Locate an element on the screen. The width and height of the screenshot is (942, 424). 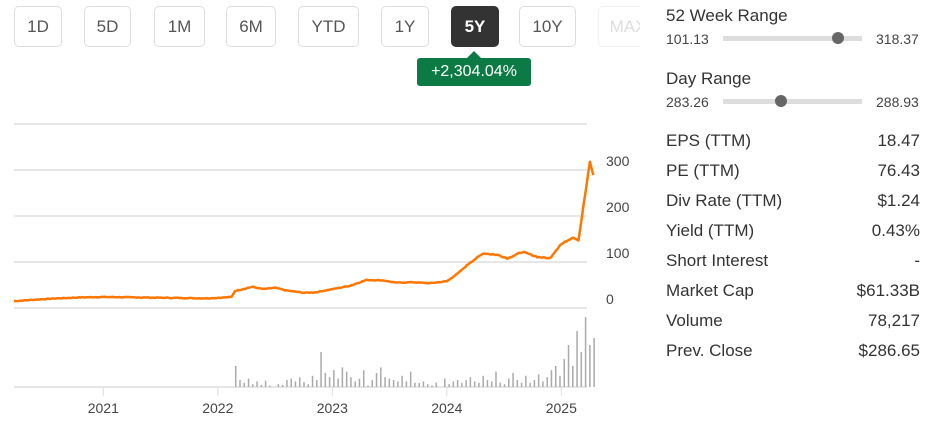
range-6m-button: 6M is located at coordinates (251, 26).